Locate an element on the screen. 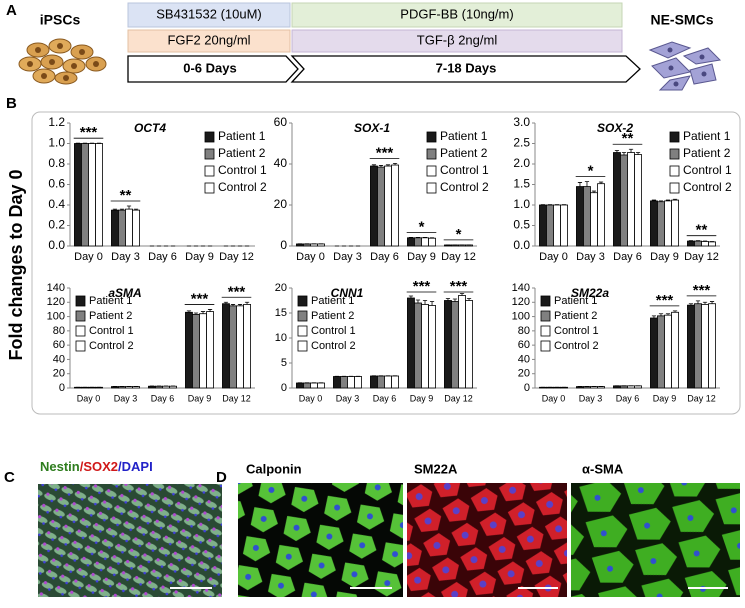  smc-cells is located at coordinates (685, 66).